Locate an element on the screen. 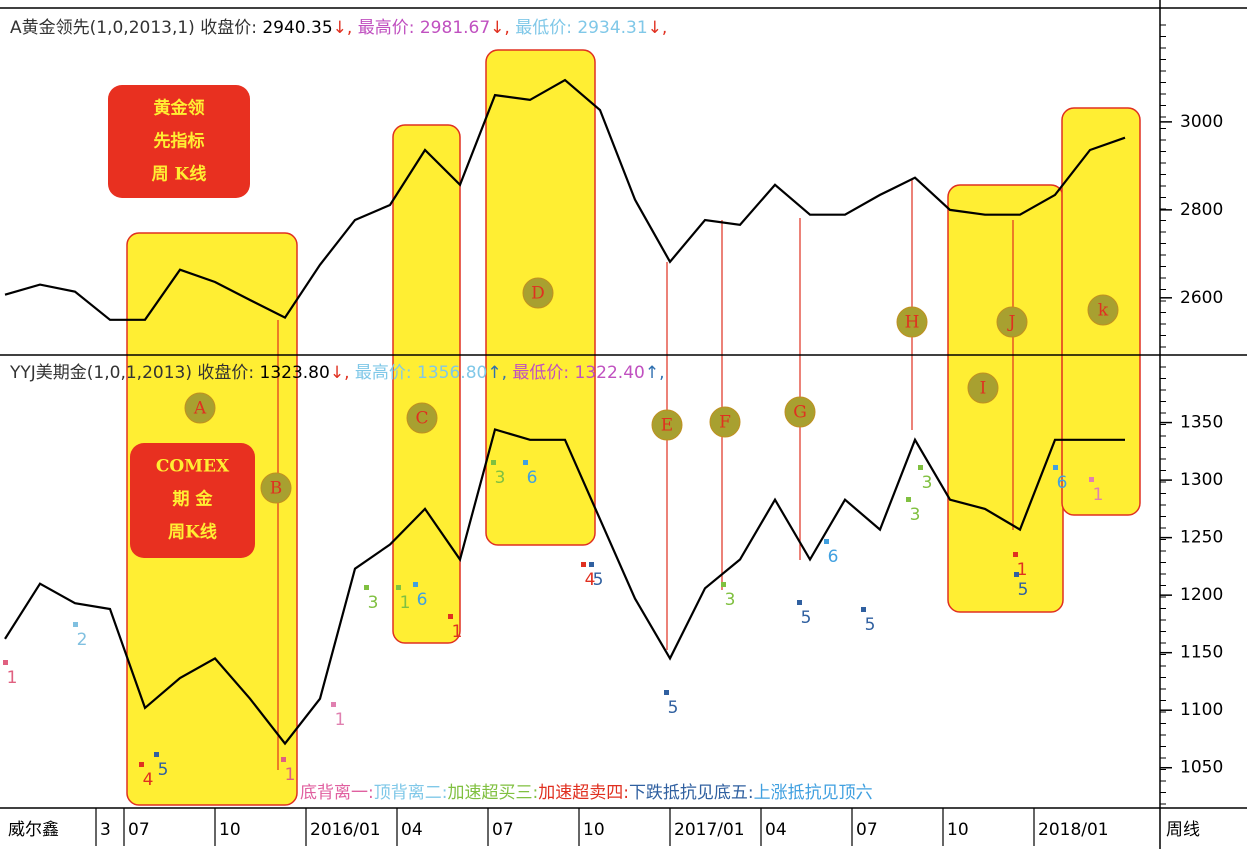 The width and height of the screenshot is (1247, 849). period-label: 周线 is located at coordinates (1183, 830).